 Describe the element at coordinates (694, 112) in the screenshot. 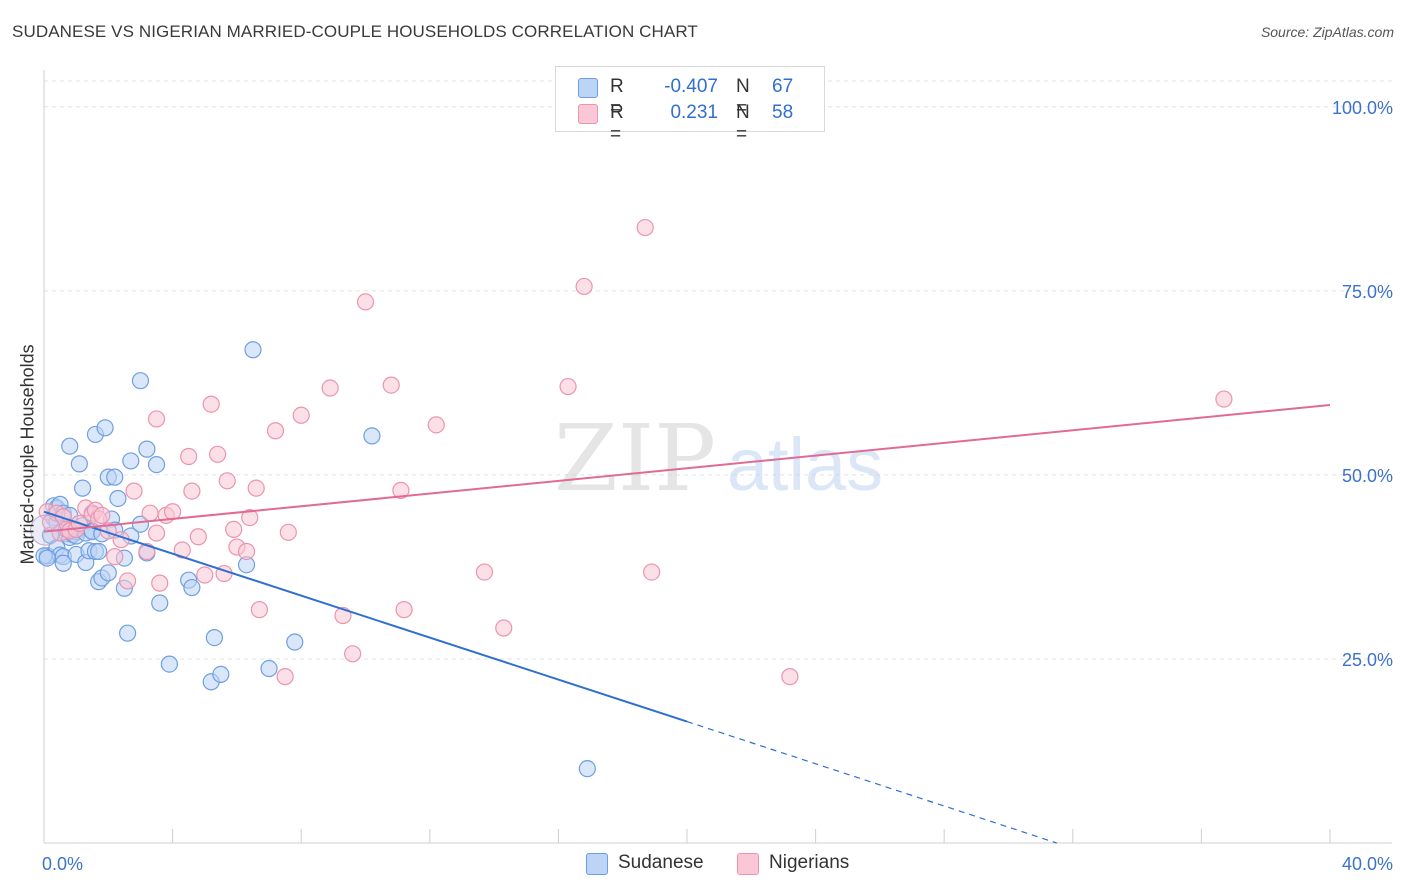

I see `legend-r-value: 0.231` at that location.